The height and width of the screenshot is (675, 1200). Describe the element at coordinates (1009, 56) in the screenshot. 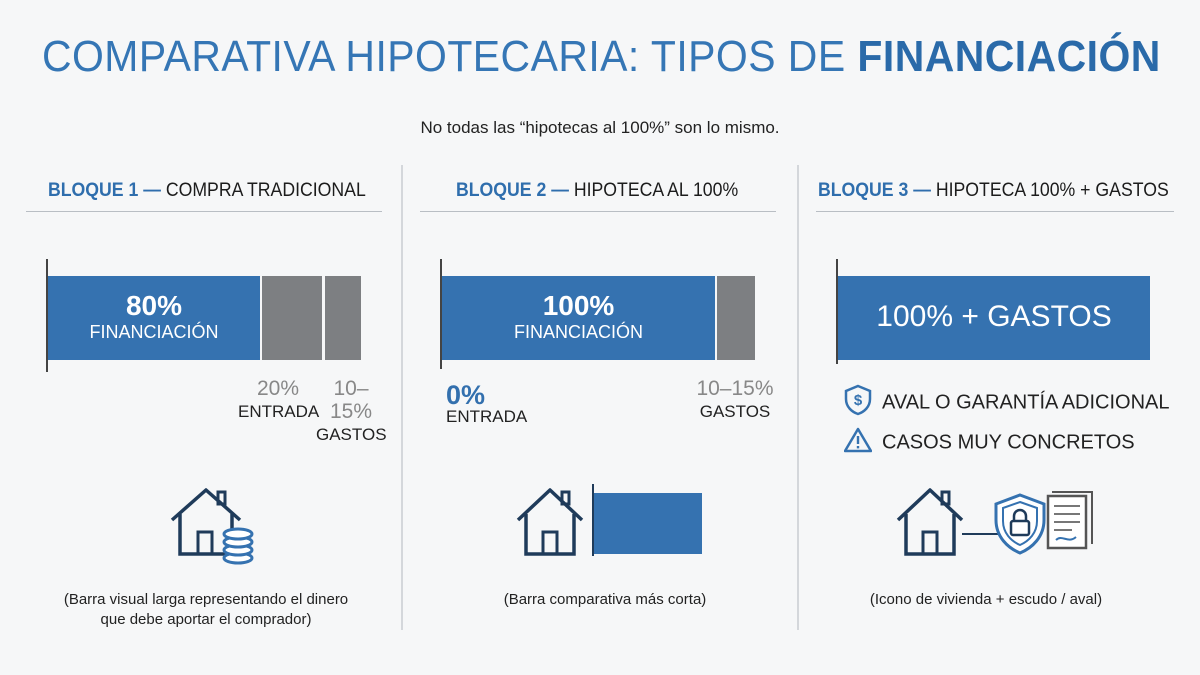

I see `title-emphasis: FINANCIACIÓN` at that location.